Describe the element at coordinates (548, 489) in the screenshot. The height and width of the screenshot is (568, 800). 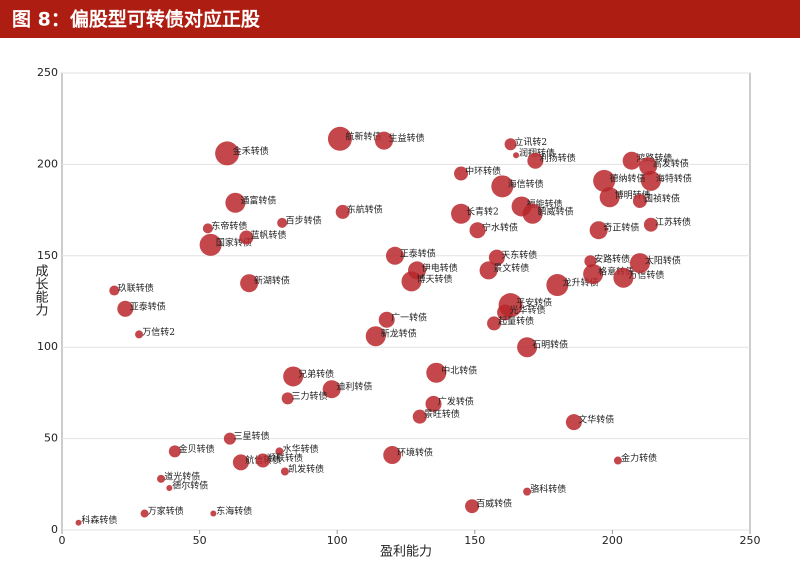
I see `point-label: 骆科转债` at that location.